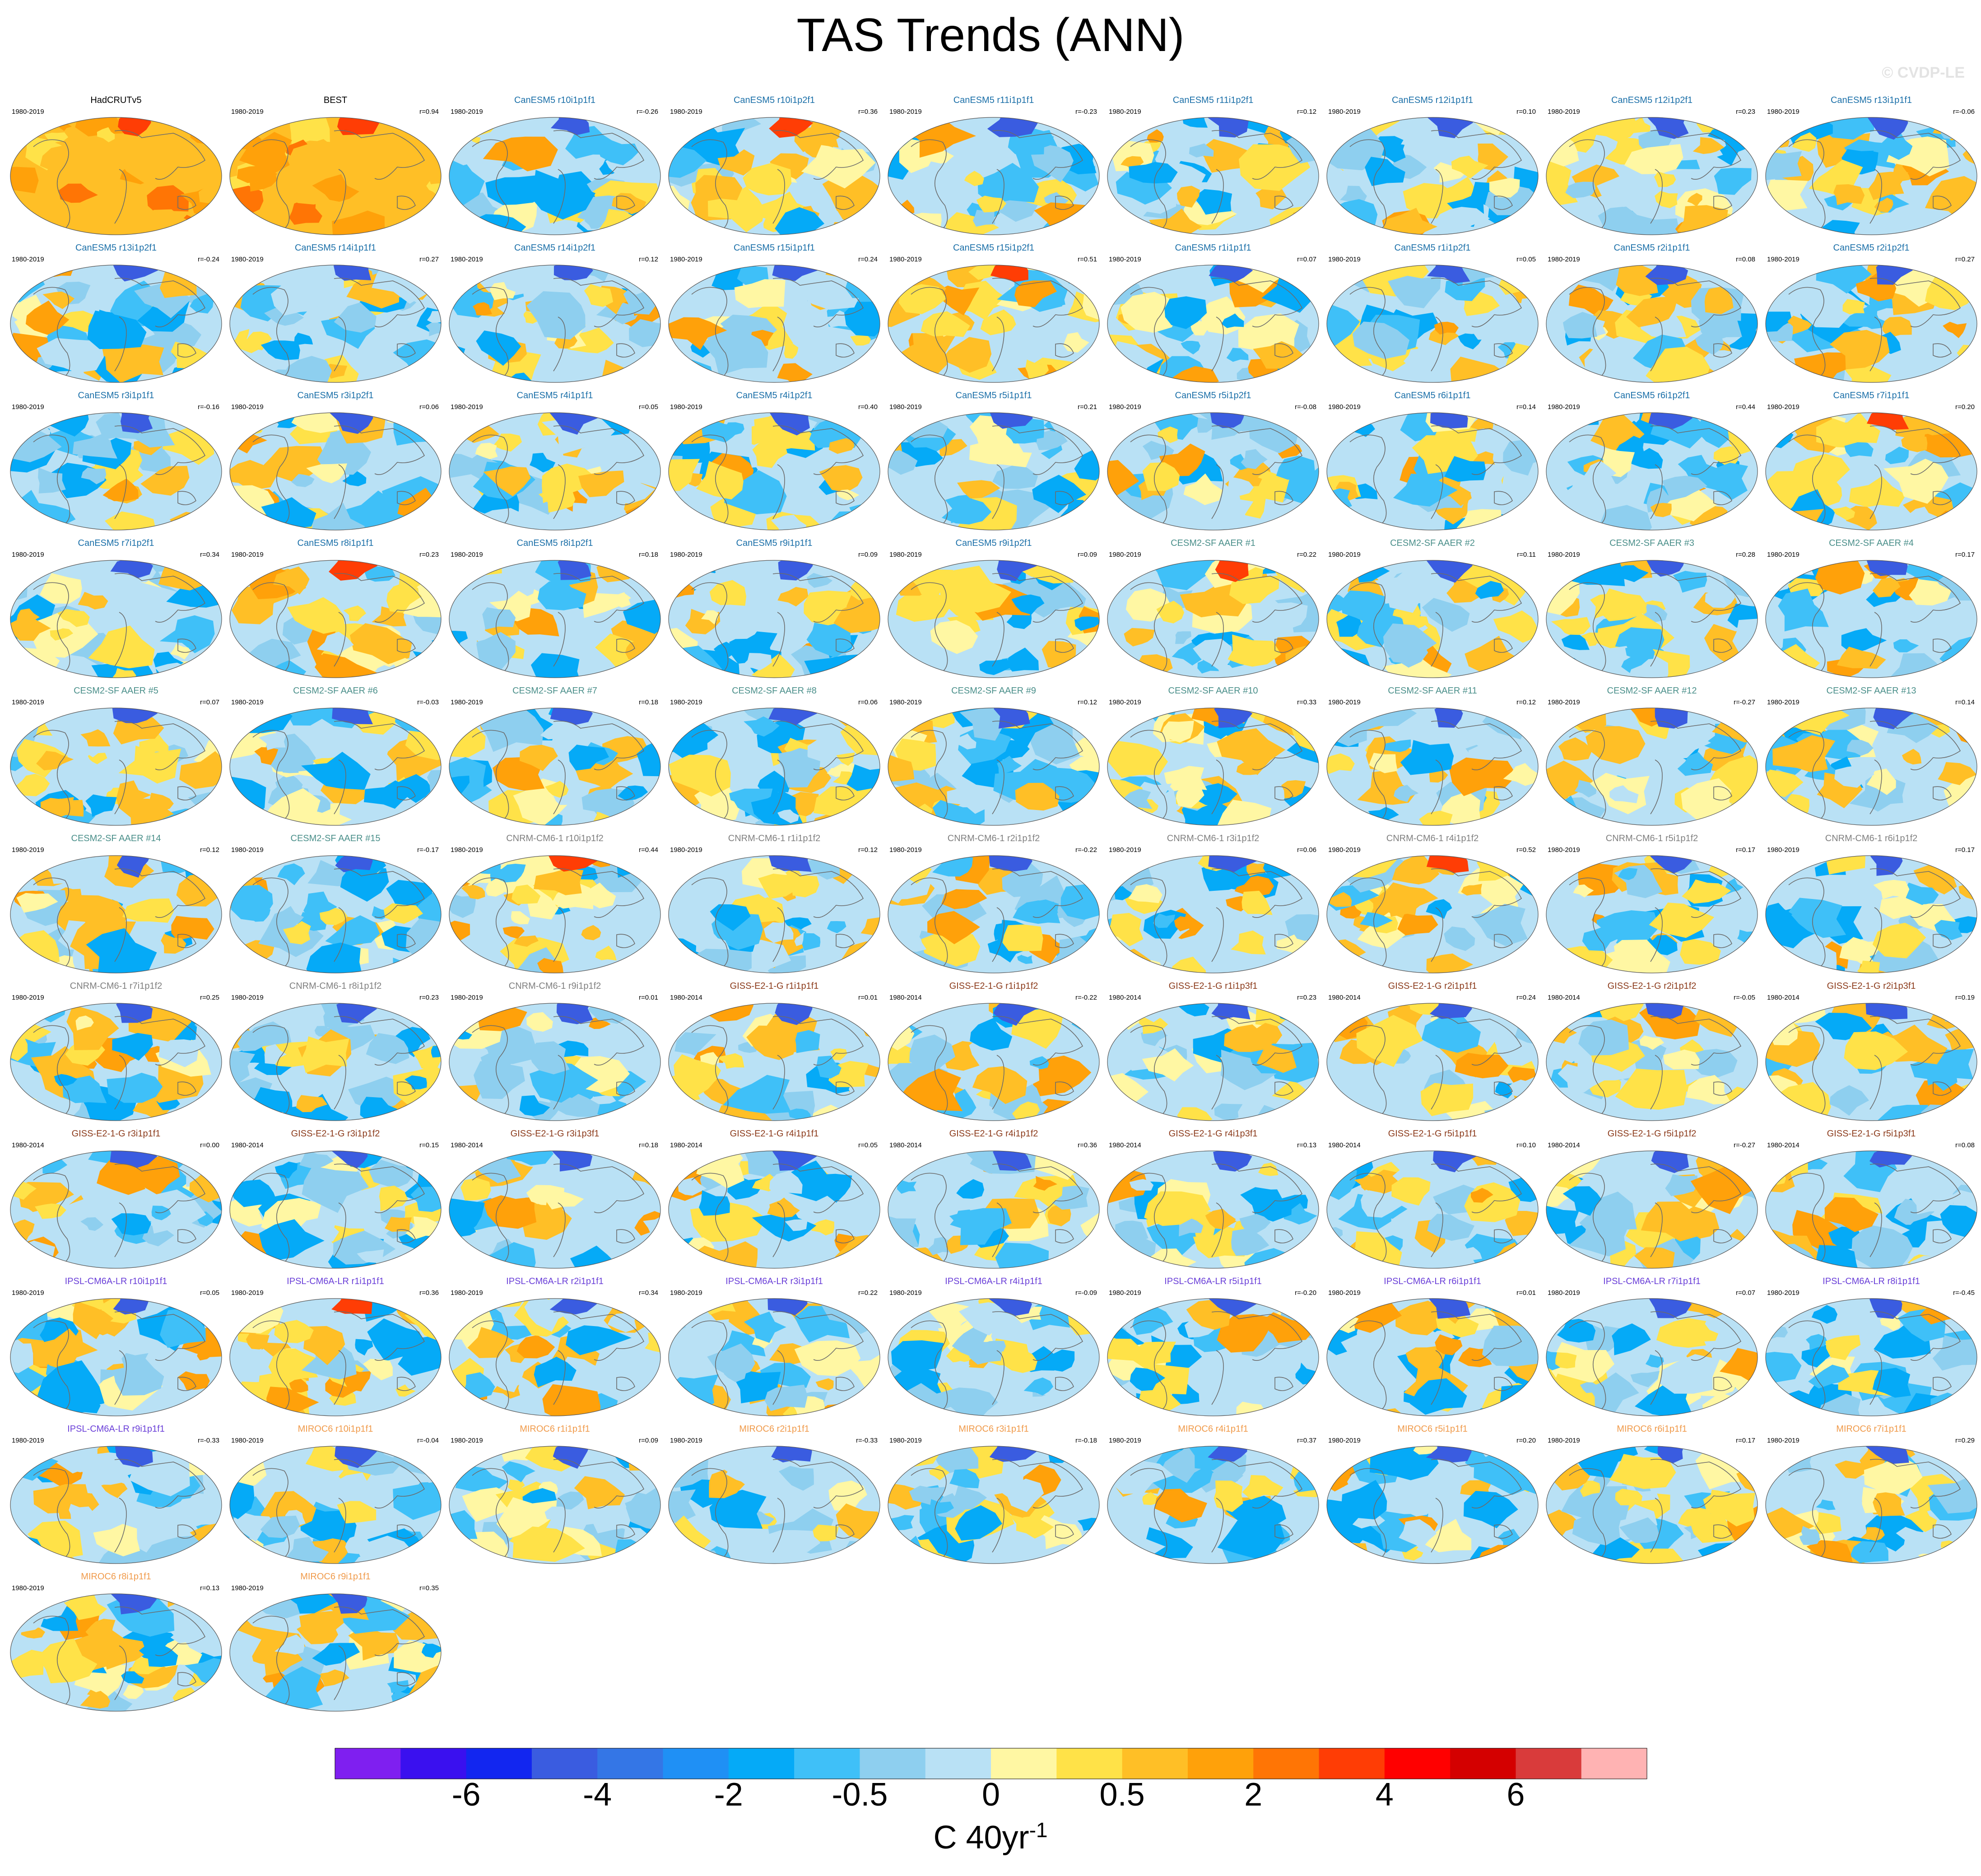 This screenshot has height=1876, width=1981. What do you see at coordinates (993, 1200) in the screenshot?
I see `map-panel: GISS-E2-1-G r4i1p1f2 1980-2014 r=0.36` at bounding box center [993, 1200].